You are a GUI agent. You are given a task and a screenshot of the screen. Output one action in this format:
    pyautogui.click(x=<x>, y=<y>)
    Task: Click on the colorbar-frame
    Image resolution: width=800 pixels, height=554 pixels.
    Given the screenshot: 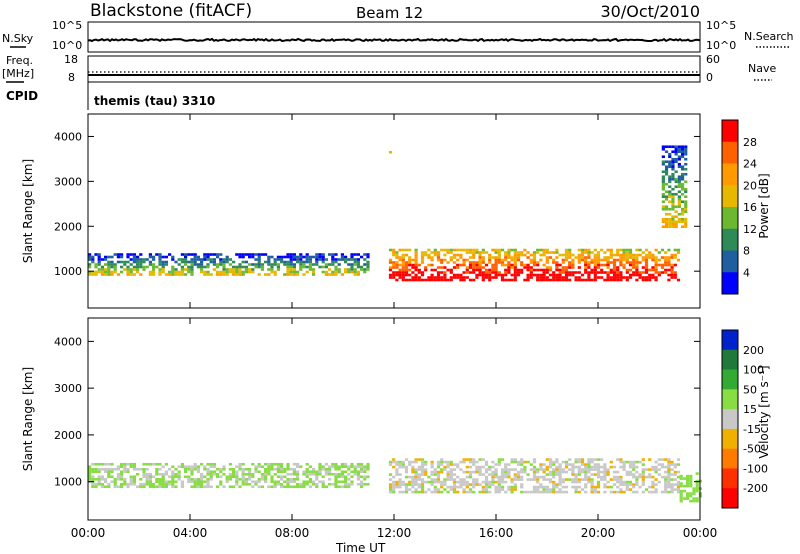 What is the action you would take?
    pyautogui.click(x=730, y=207)
    